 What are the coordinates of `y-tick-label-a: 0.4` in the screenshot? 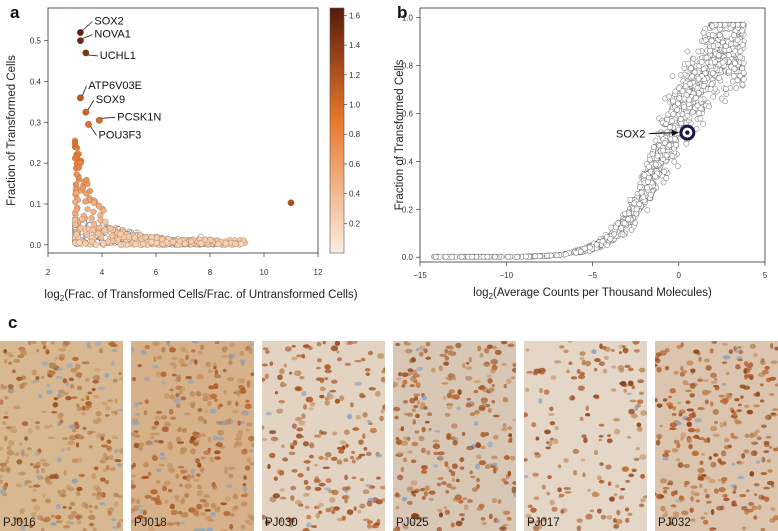 It's located at (36, 82).